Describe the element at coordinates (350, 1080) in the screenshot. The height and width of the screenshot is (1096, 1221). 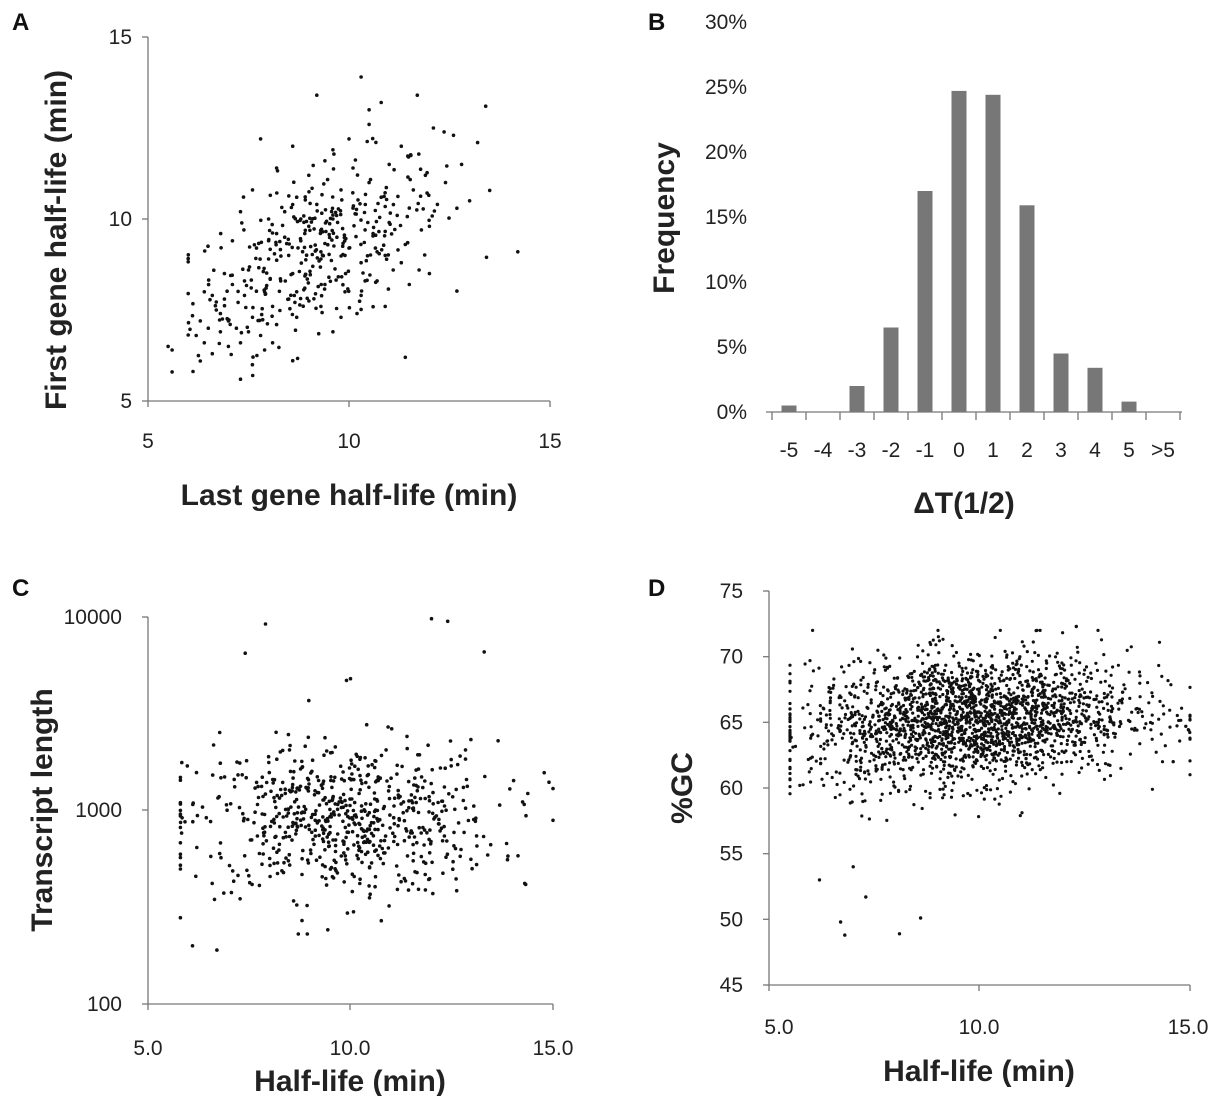
I see `panel-c-xlabel: Half-life (min)` at that location.